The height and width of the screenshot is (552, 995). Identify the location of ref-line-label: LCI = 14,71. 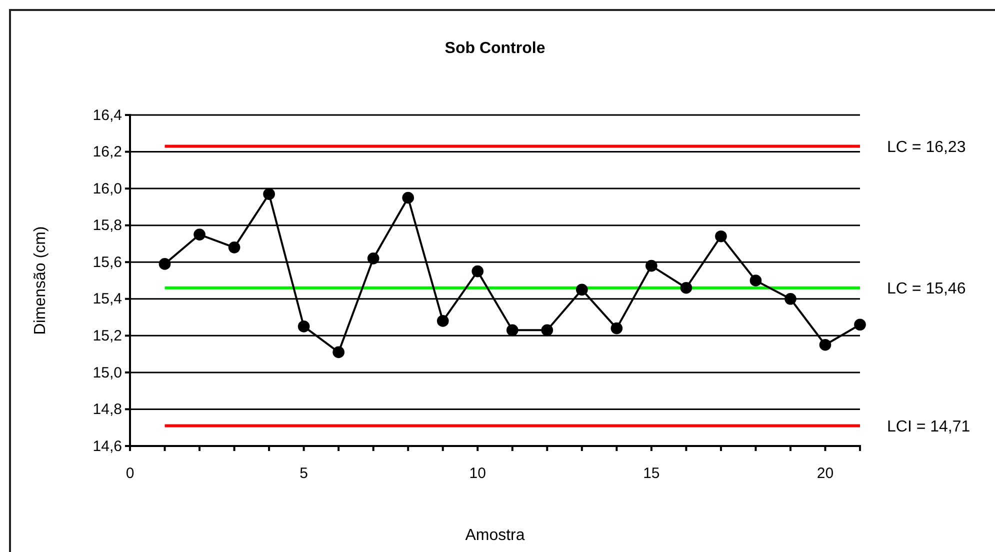
(928, 427).